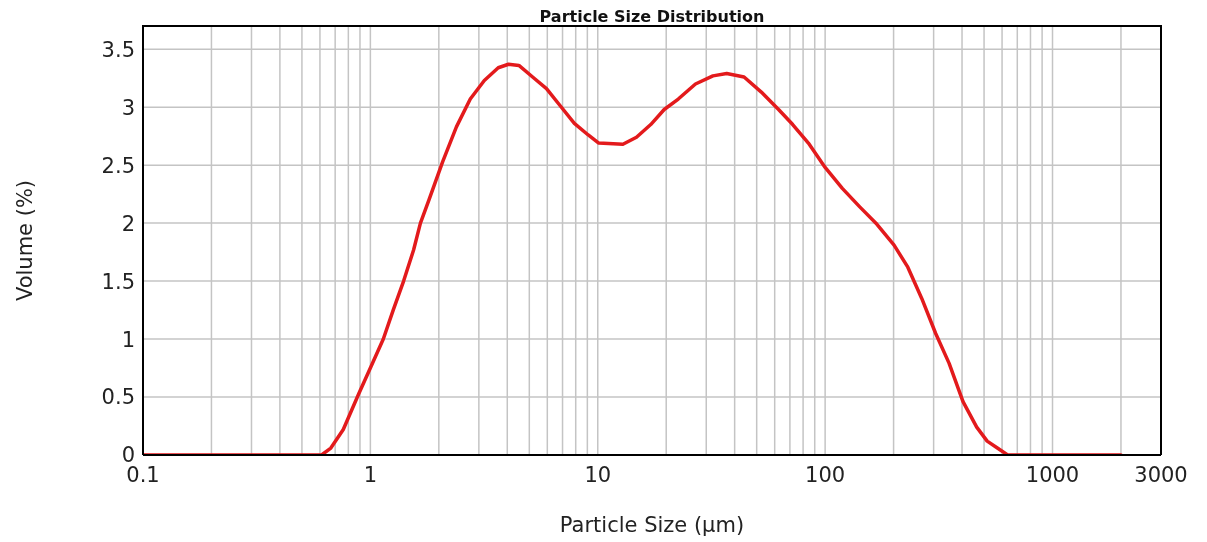 The image size is (1207, 542). I want to click on x-tick-label: 10, so click(598, 474).